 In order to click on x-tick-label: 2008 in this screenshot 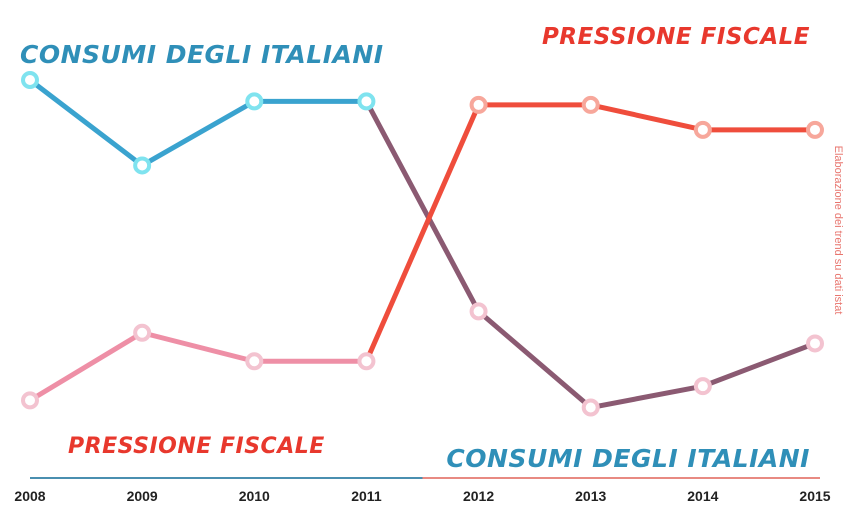, I will do `click(29, 496)`.